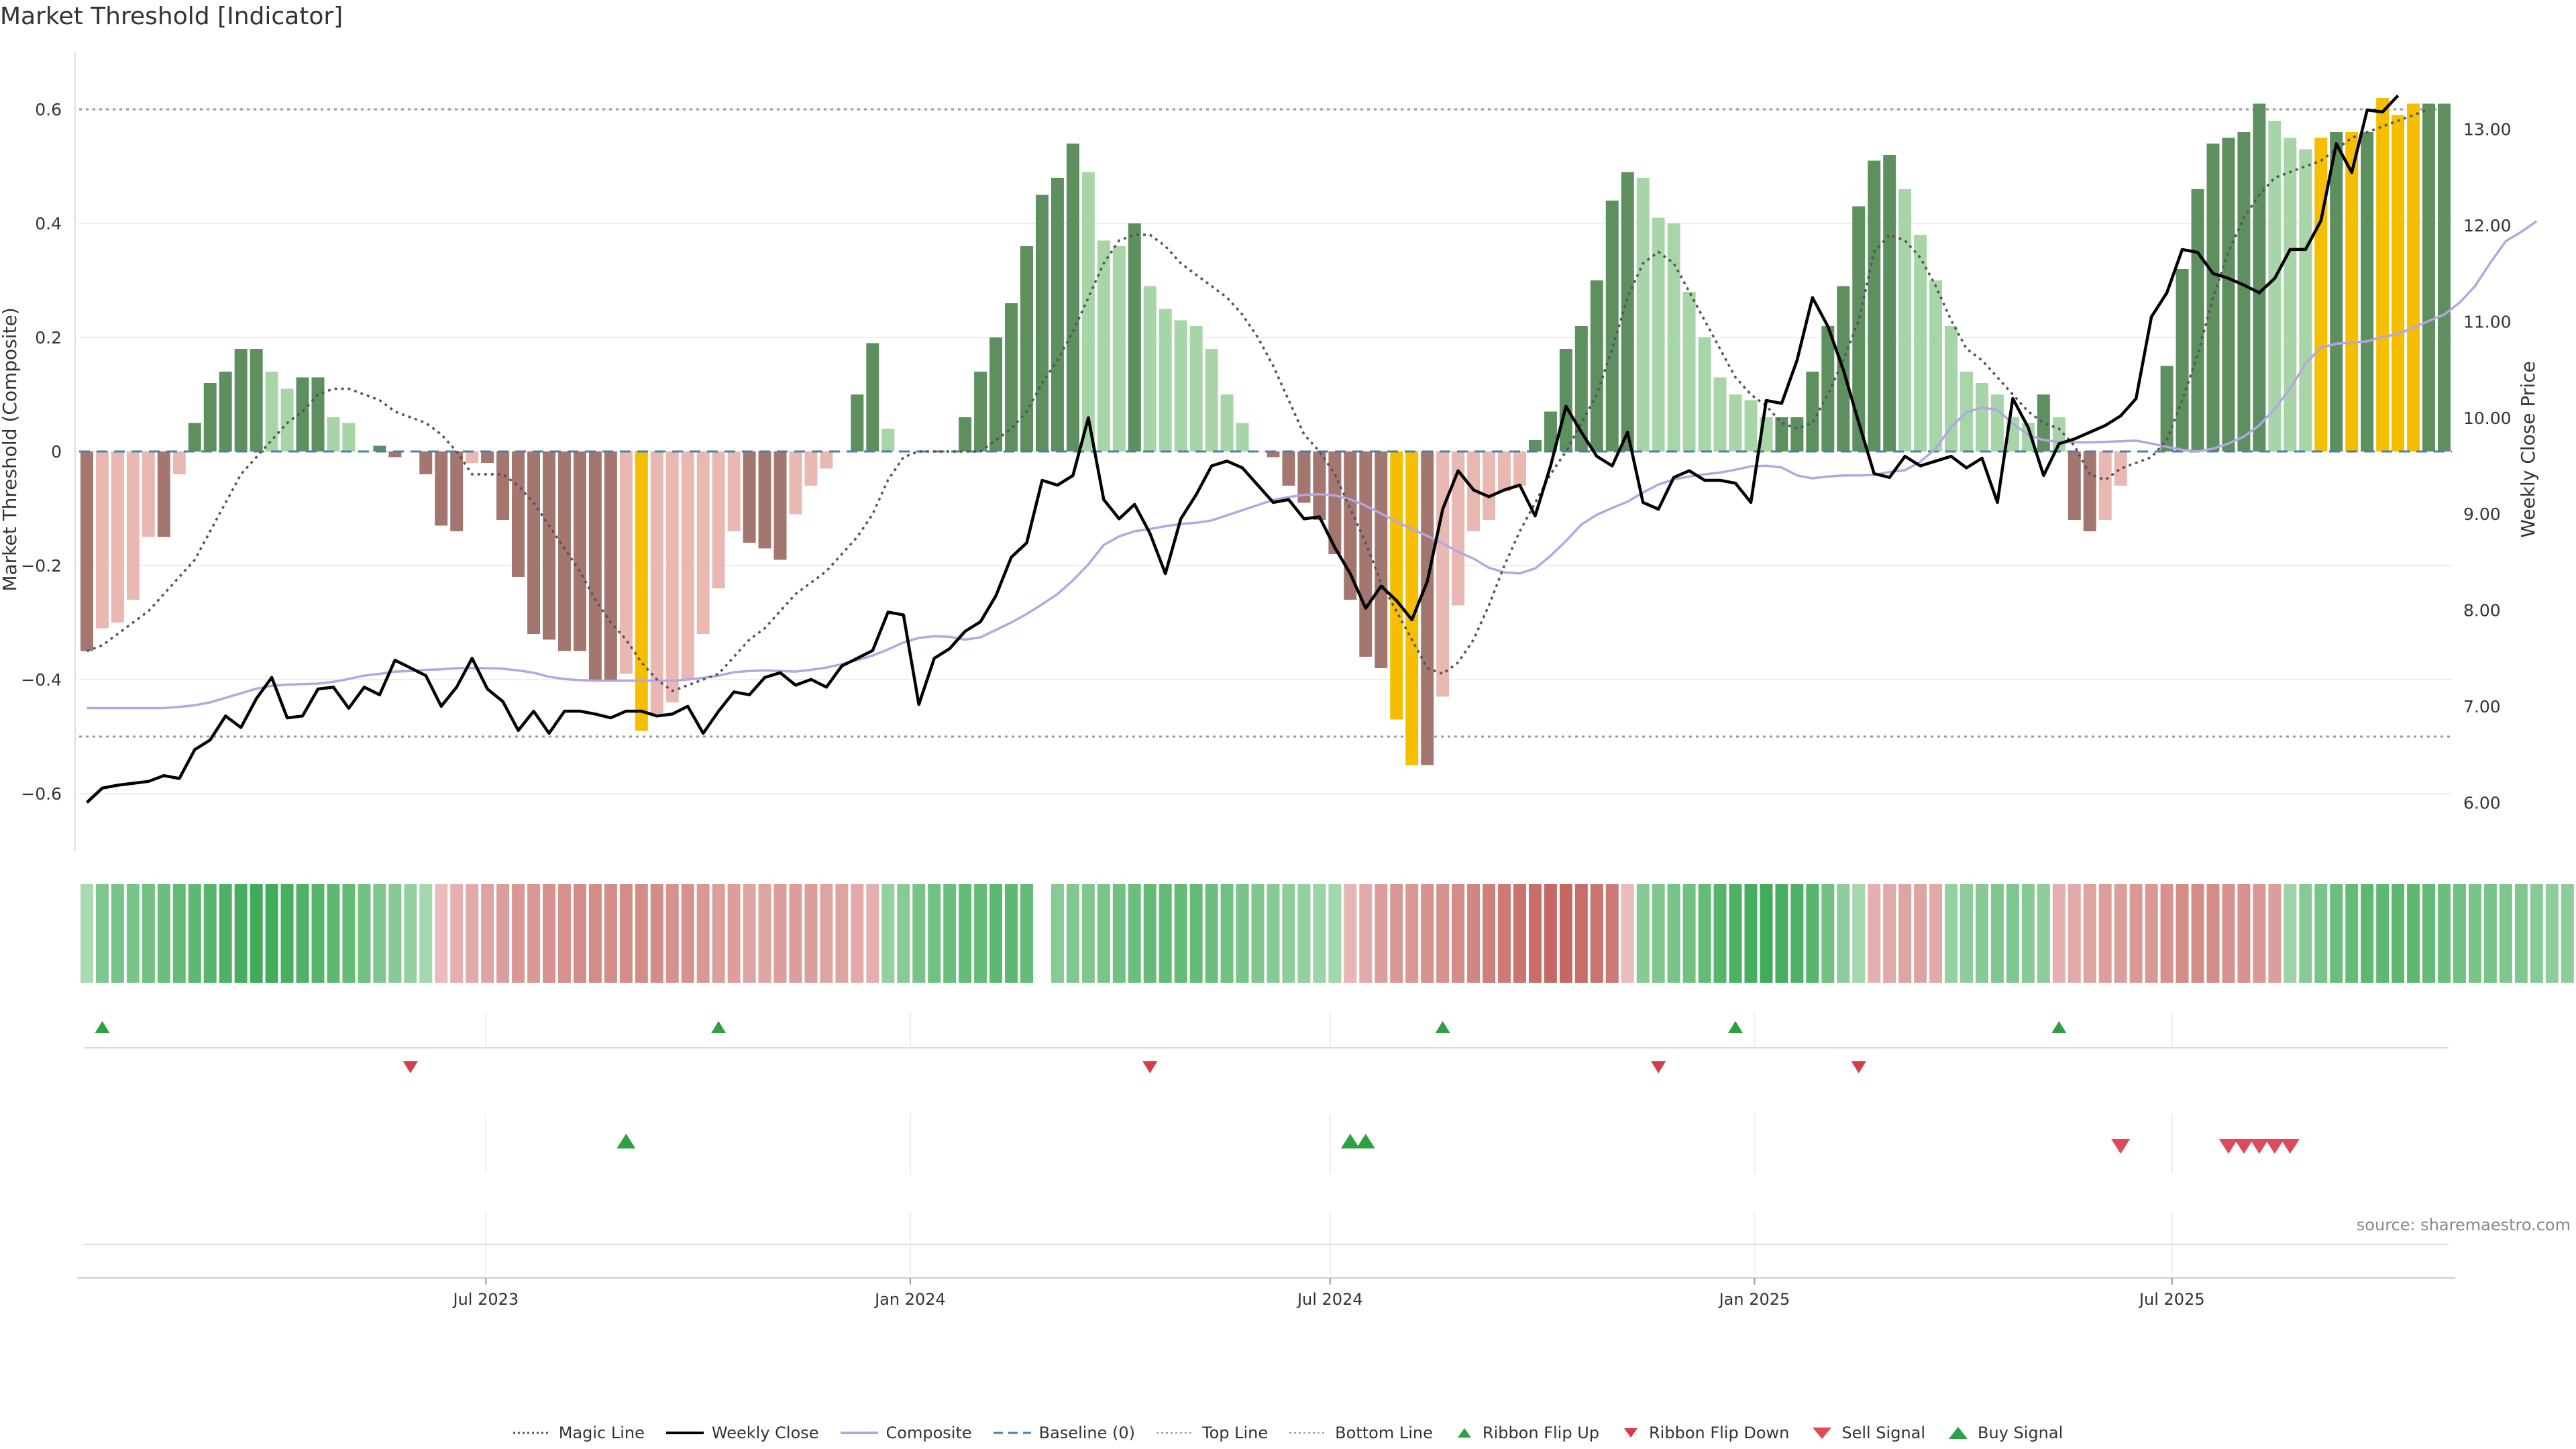 This screenshot has width=2576, height=1449. I want to click on buy-triangle-icon, so click(1958, 1433).